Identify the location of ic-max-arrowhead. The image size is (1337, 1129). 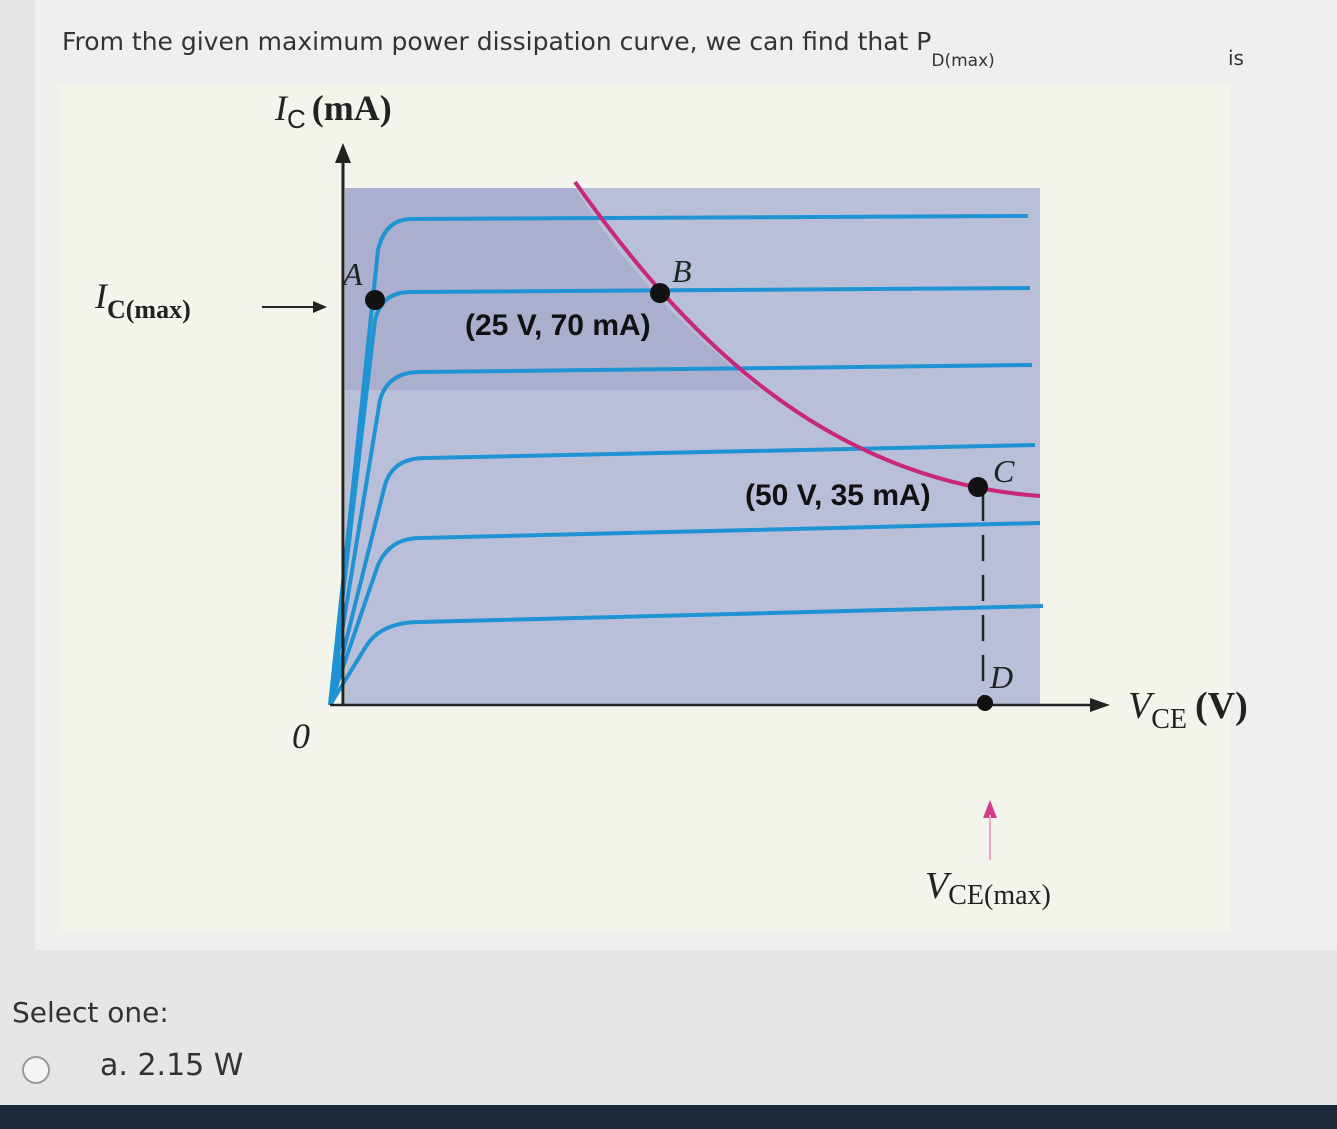
(320, 307).